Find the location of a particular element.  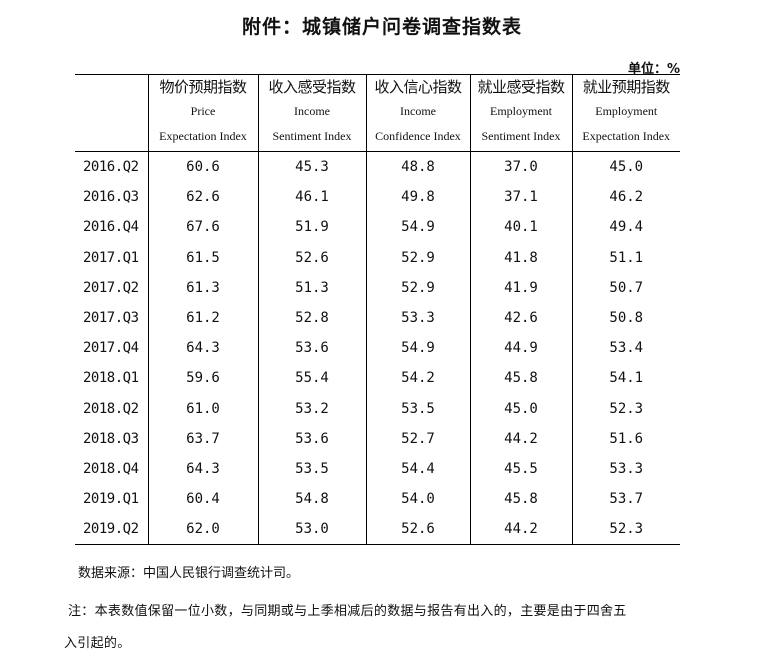

column-header-en: Confidence Index is located at coordinates (418, 136).